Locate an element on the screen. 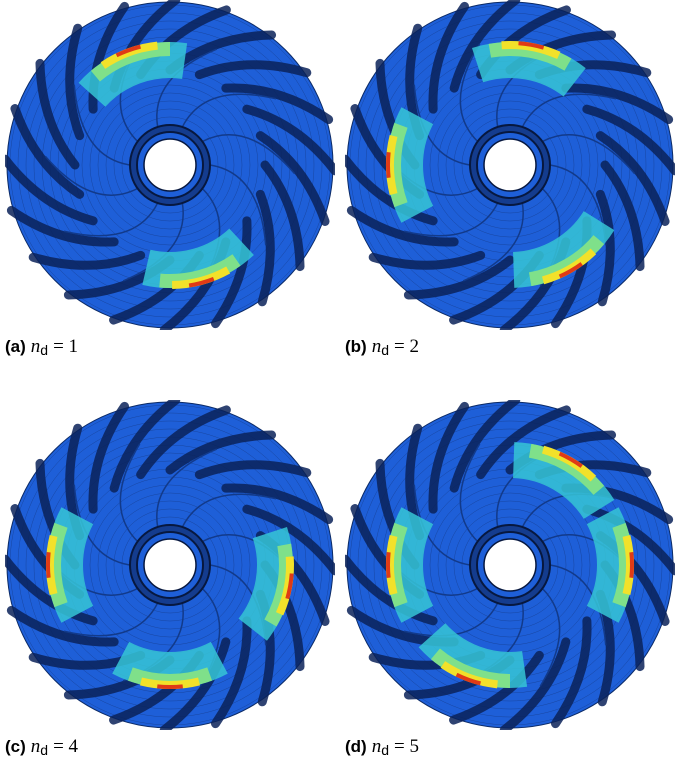  caption-tag: (b) is located at coordinates (356, 346).